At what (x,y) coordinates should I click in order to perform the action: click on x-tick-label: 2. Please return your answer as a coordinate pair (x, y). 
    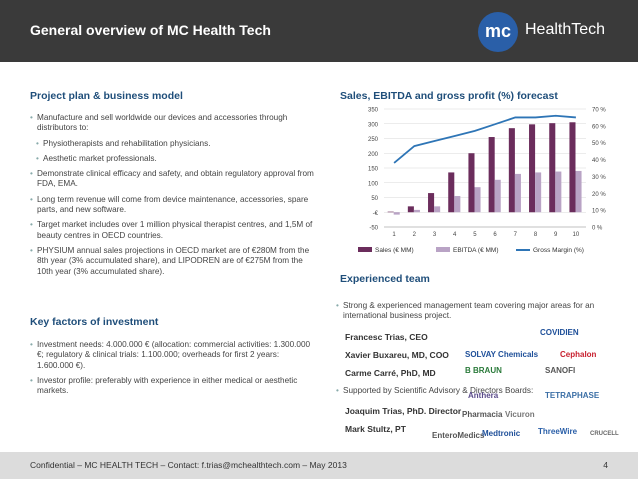
    Looking at the image, I should click on (415, 235).